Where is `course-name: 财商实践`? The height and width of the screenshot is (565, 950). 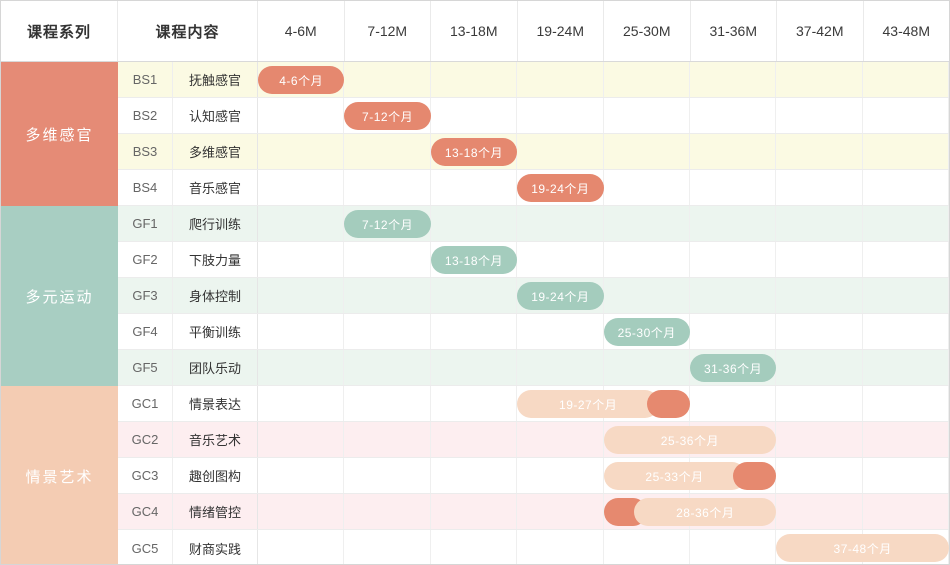 course-name: 财商实践 is located at coordinates (215, 547).